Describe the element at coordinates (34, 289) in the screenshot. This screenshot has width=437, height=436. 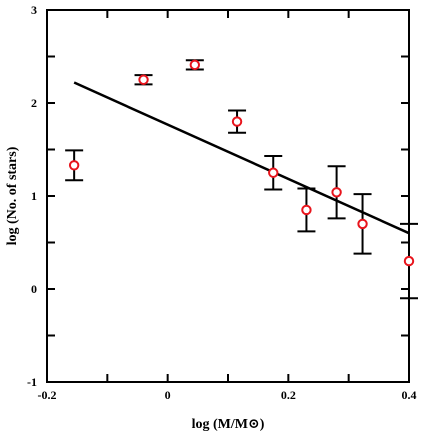
I see `y-tick-label: 0` at that location.